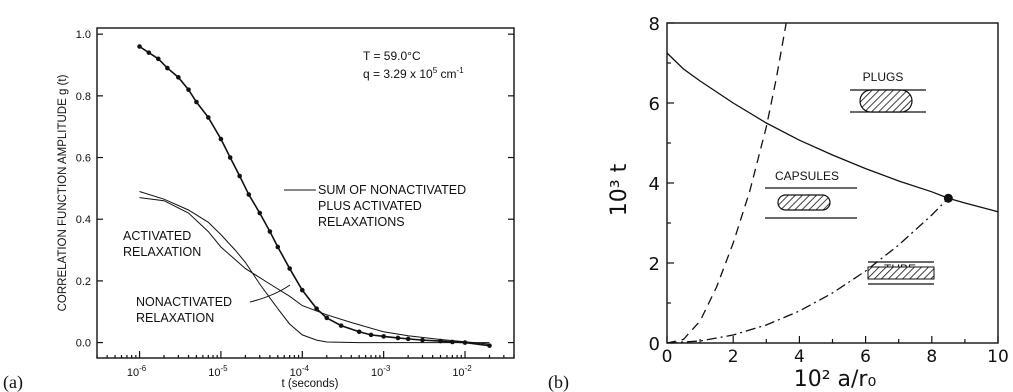  What do you see at coordinates (835, 379) in the screenshot?
I see `panel-b-x-axis-label: 10² a/r₀` at bounding box center [835, 379].